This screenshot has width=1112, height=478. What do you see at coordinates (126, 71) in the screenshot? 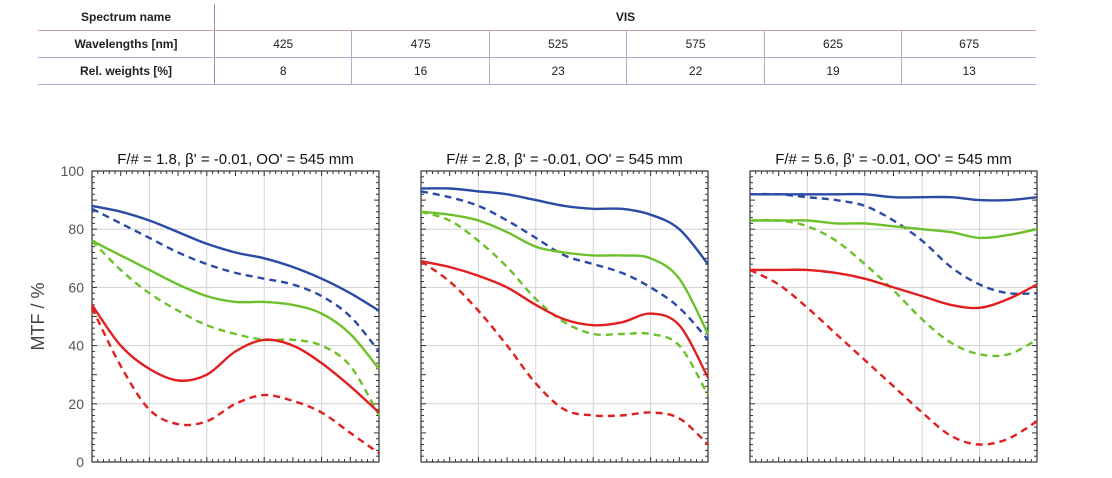
I see `weights-label: Rel. weights [%]` at bounding box center [126, 71].